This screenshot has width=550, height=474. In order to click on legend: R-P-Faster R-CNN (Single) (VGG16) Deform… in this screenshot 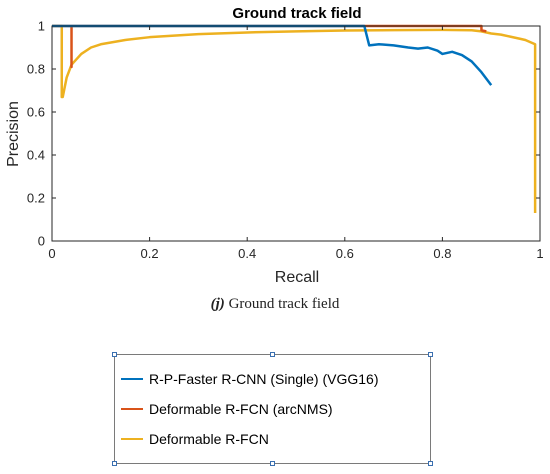, I will do `click(272, 409)`.